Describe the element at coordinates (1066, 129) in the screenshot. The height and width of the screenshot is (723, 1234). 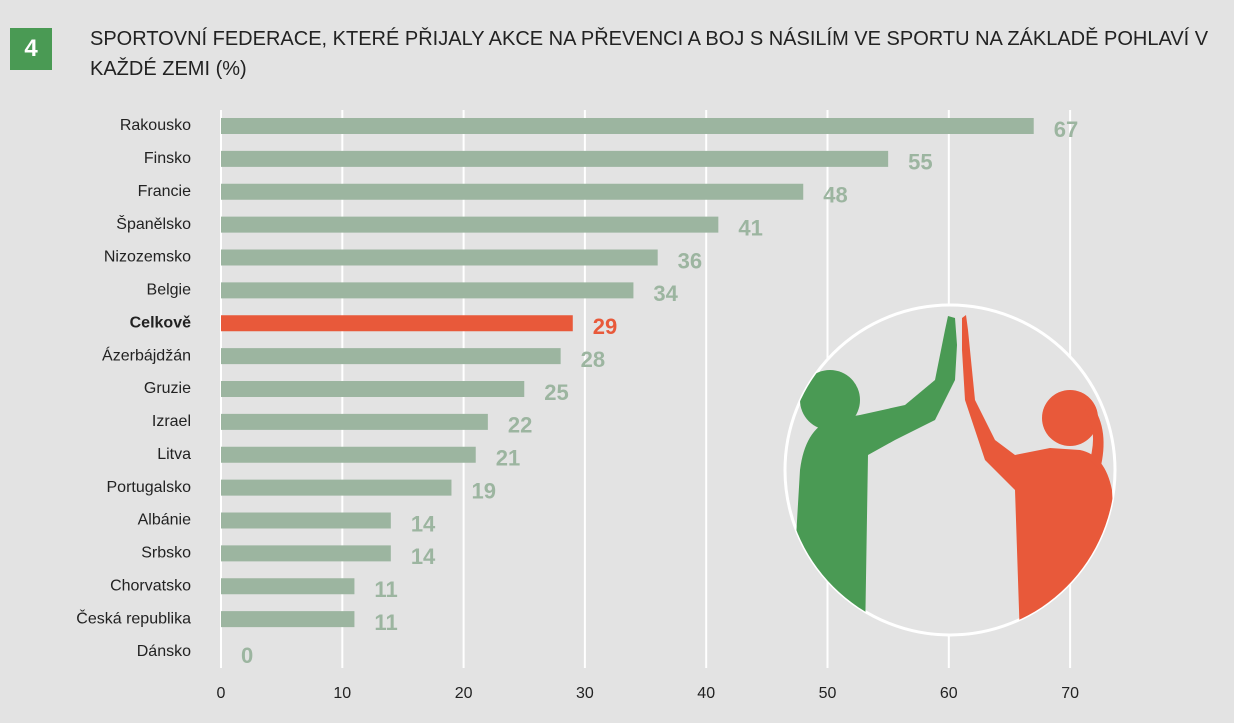
I see `value-label: 67` at that location.